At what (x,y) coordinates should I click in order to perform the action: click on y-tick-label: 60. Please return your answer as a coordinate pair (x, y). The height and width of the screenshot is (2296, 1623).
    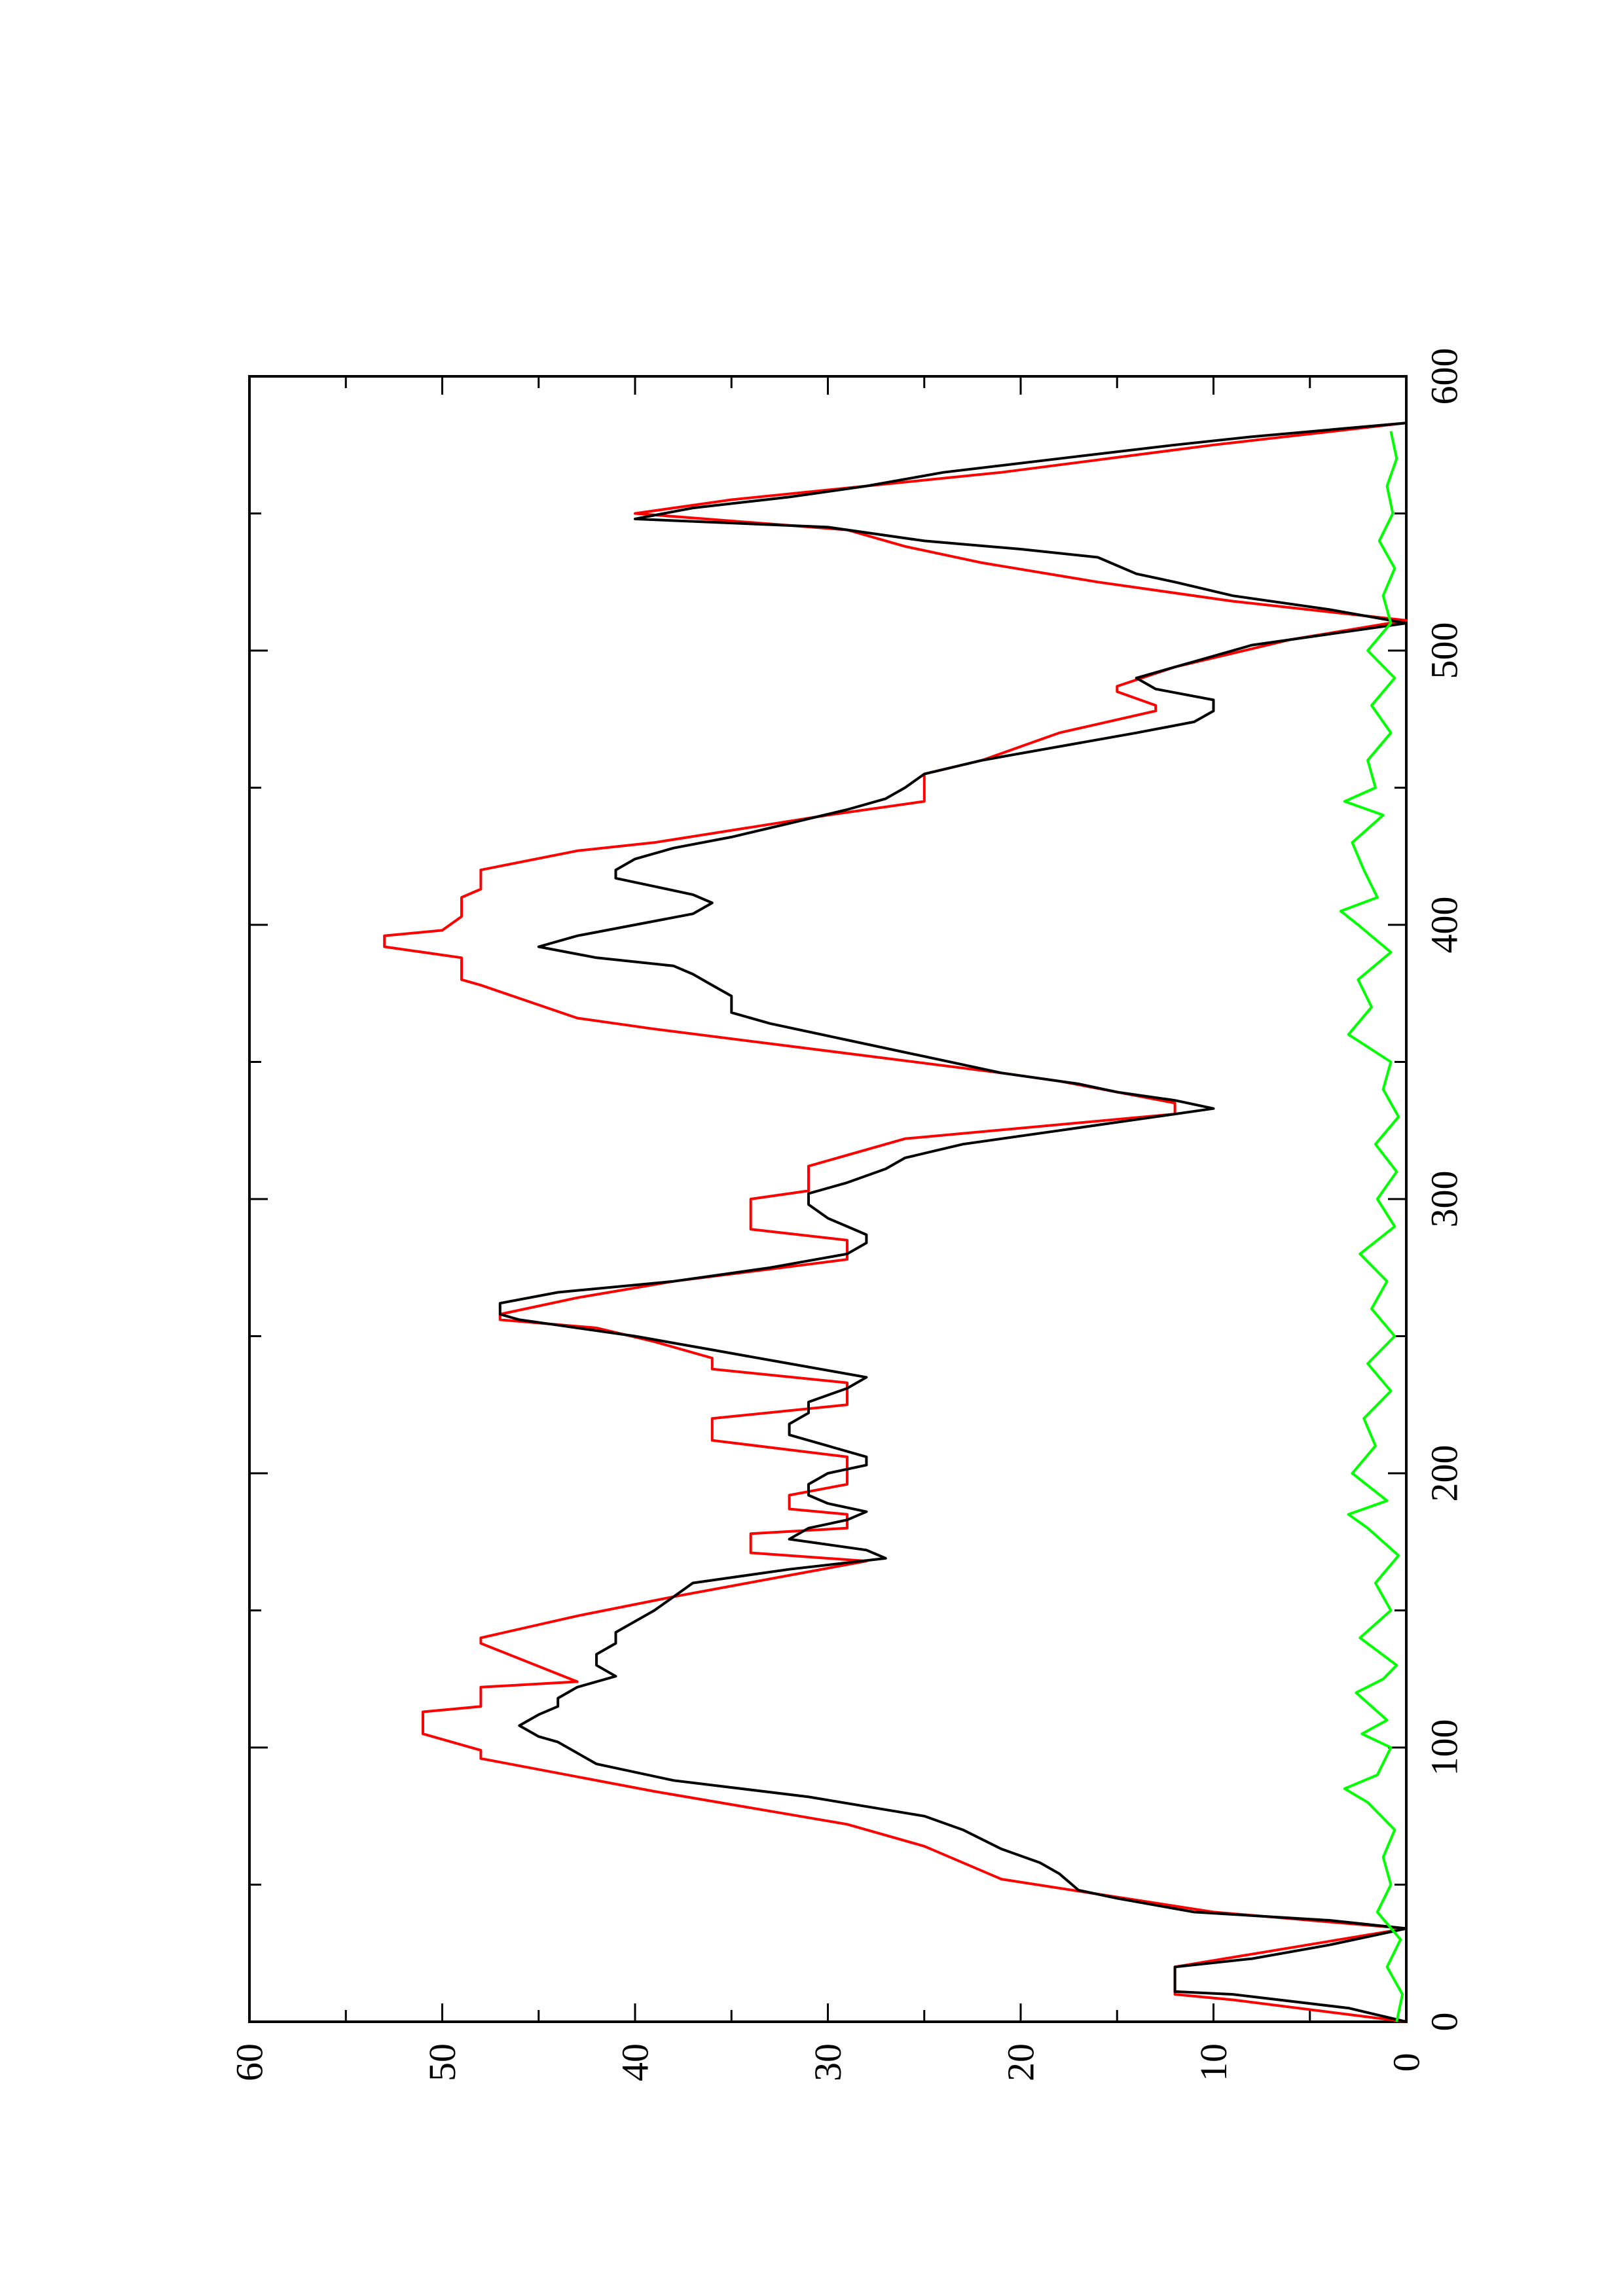
    Looking at the image, I should click on (249, 2062).